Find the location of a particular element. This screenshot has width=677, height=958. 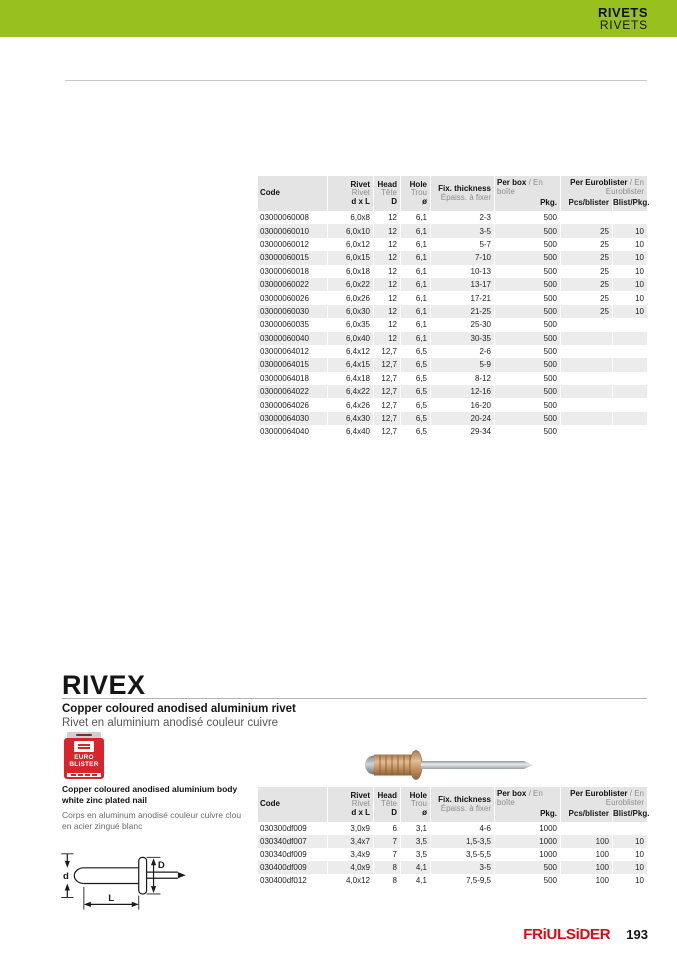

euro-fr: / En Euroblister is located at coordinates (624, 187).